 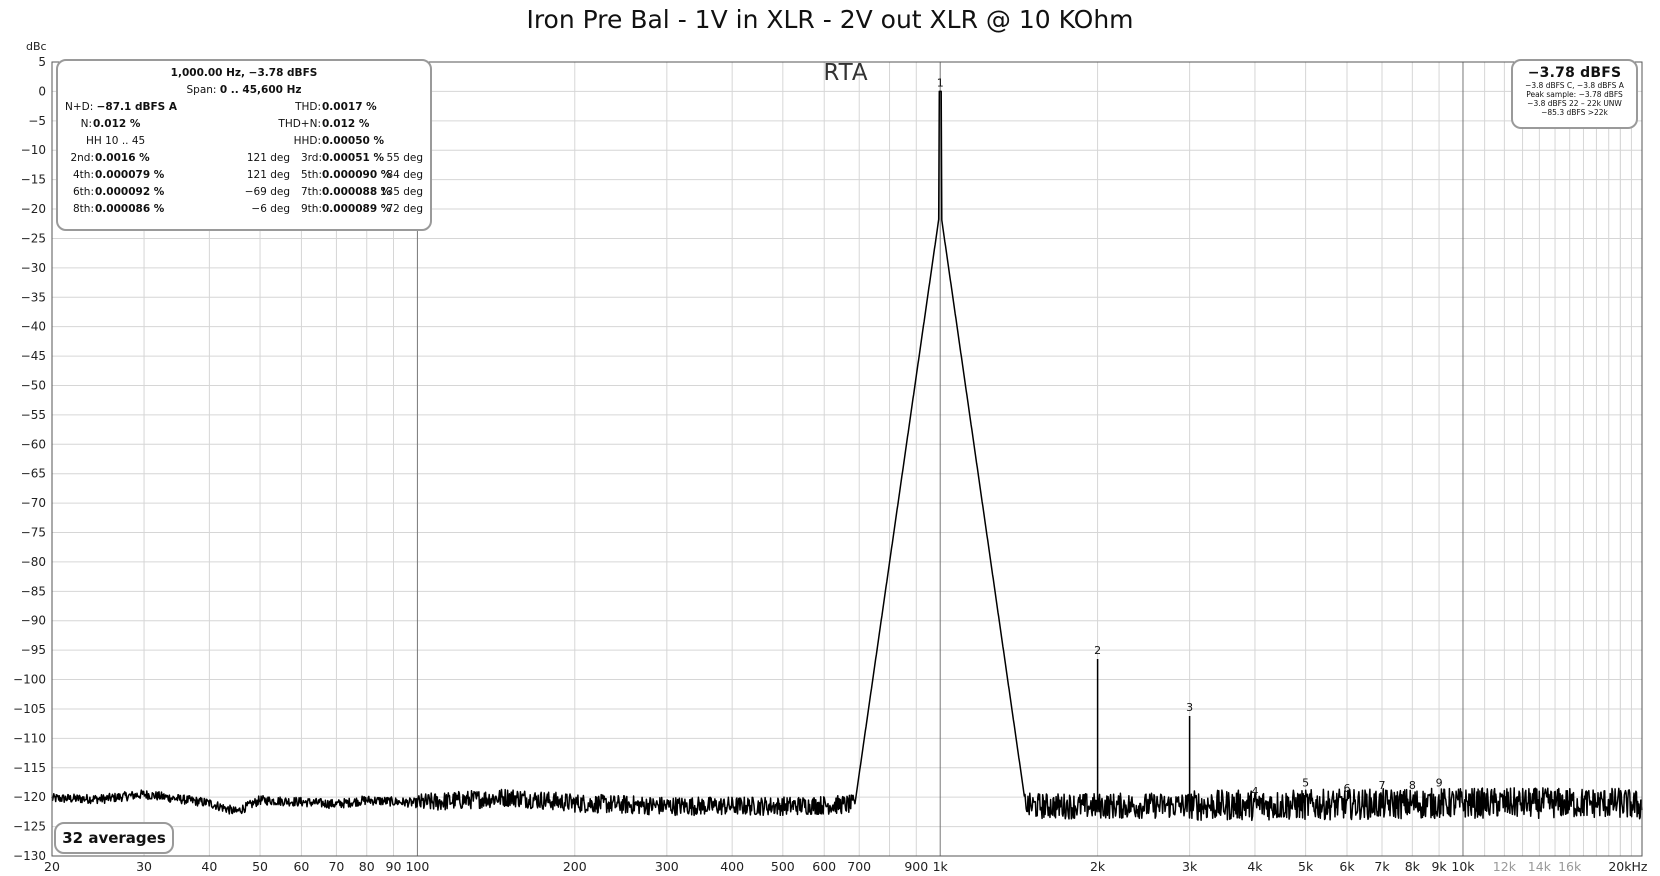 I want to click on x-tick-label: 9k, so click(x=1439, y=866).